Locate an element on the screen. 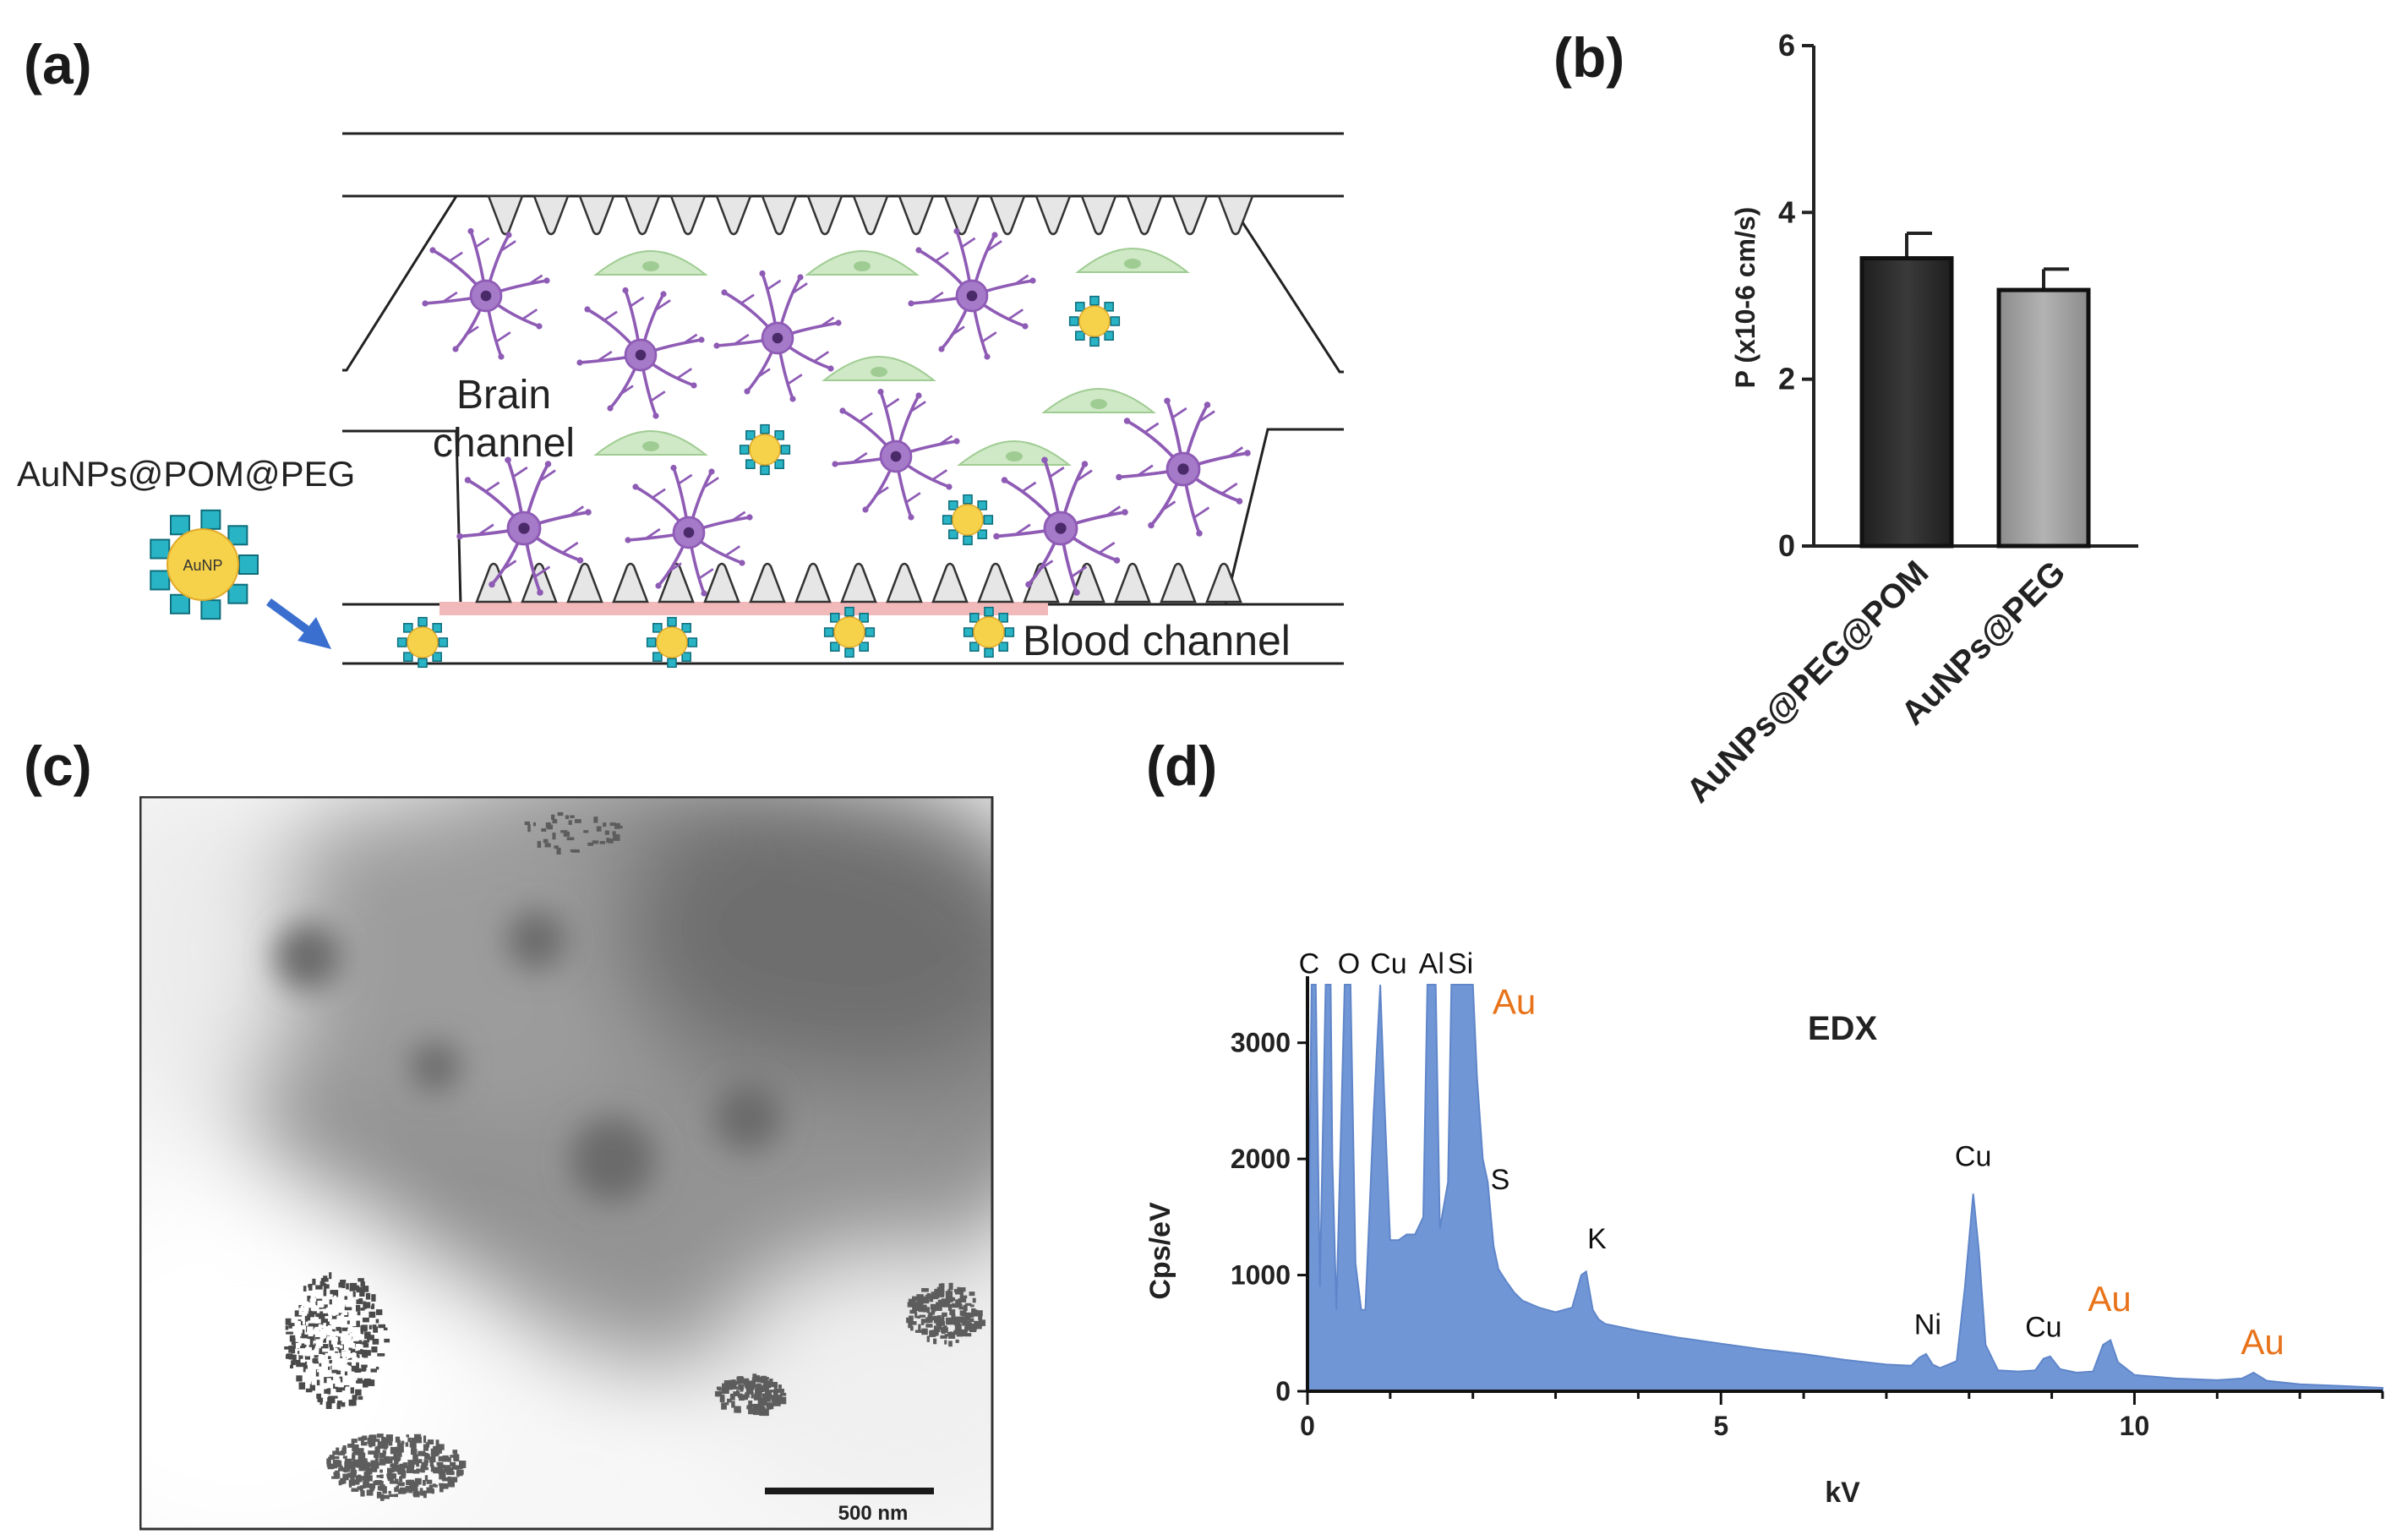 This screenshot has width=2391, height=1540. edx-x-axis-label: kV is located at coordinates (1842, 1493).